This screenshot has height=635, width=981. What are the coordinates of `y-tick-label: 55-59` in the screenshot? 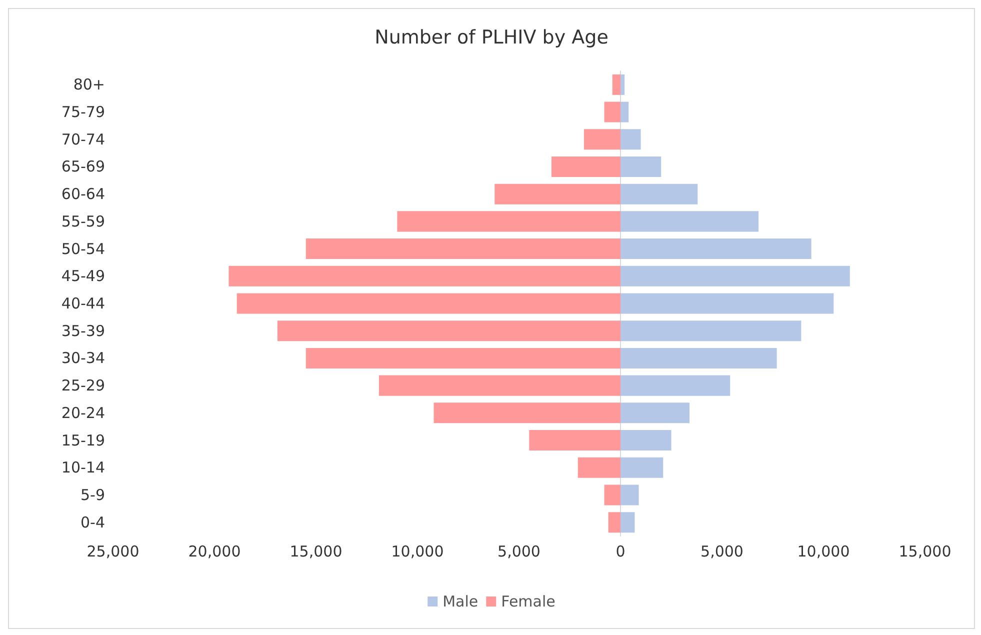 It's located at (83, 221).